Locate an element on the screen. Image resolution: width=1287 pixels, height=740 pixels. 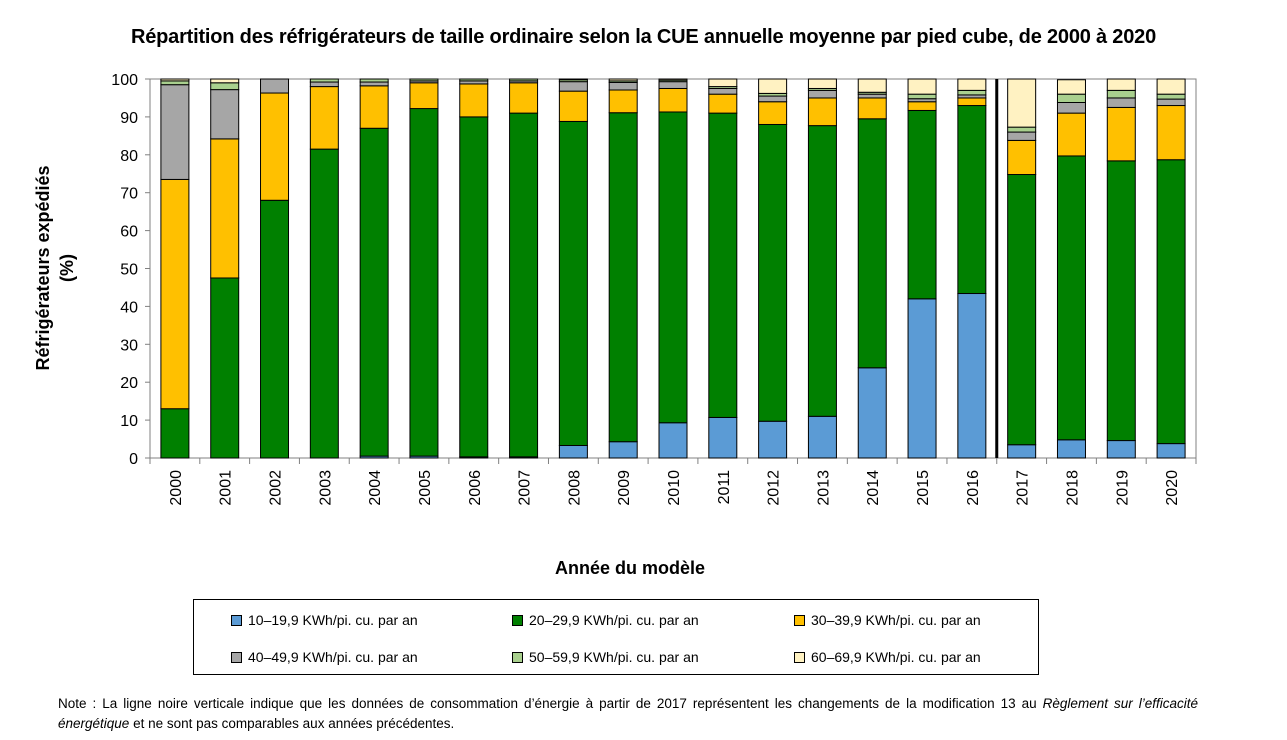
legend-item: 10–19,9 KWh/pi. cu. par an is located at coordinates (324, 620).